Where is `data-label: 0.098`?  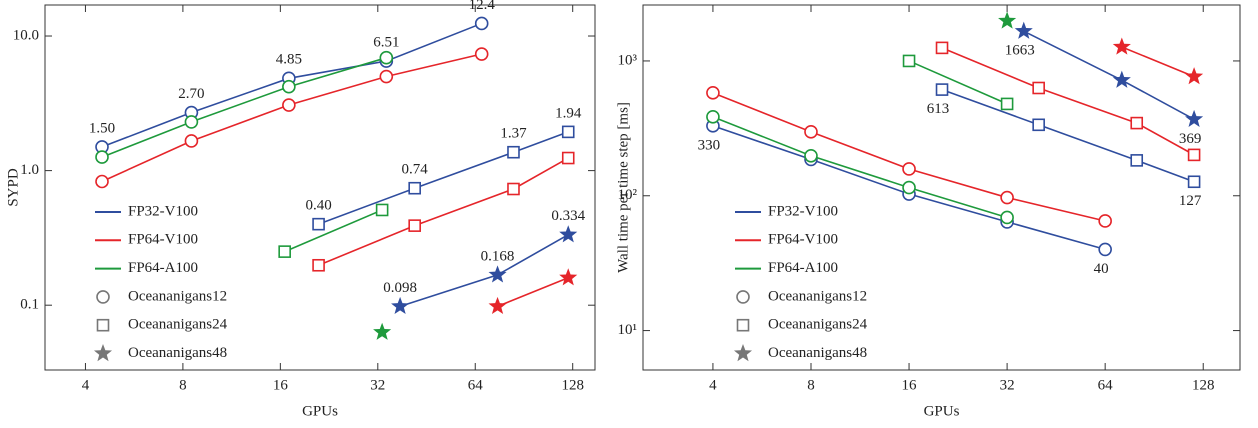
data-label: 0.098 is located at coordinates (400, 288).